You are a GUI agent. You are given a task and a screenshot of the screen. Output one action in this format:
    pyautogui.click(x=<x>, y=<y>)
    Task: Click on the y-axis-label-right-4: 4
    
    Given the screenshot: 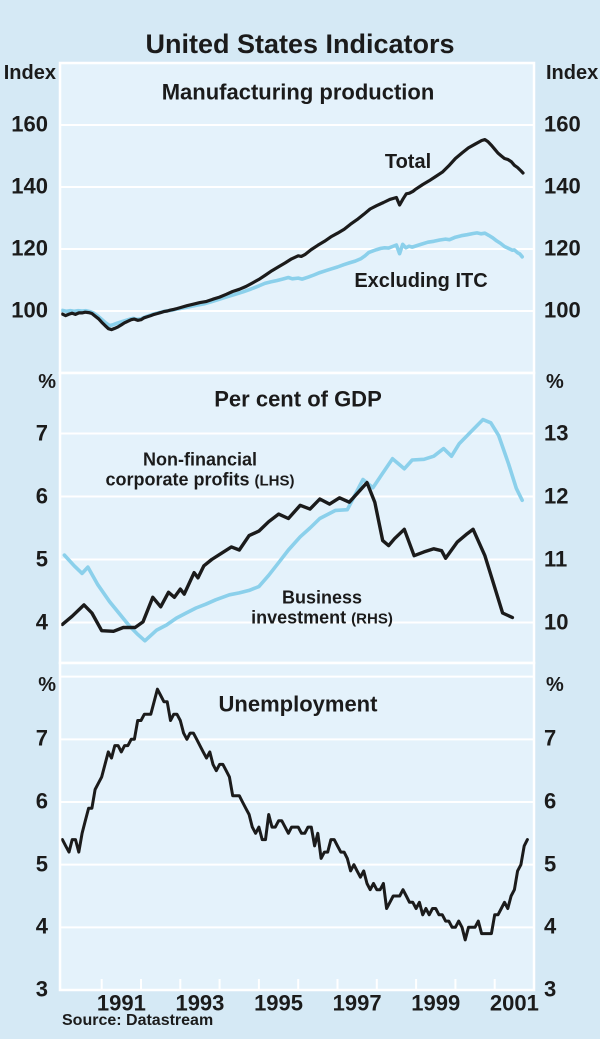 What is the action you would take?
    pyautogui.click(x=550, y=927)
    